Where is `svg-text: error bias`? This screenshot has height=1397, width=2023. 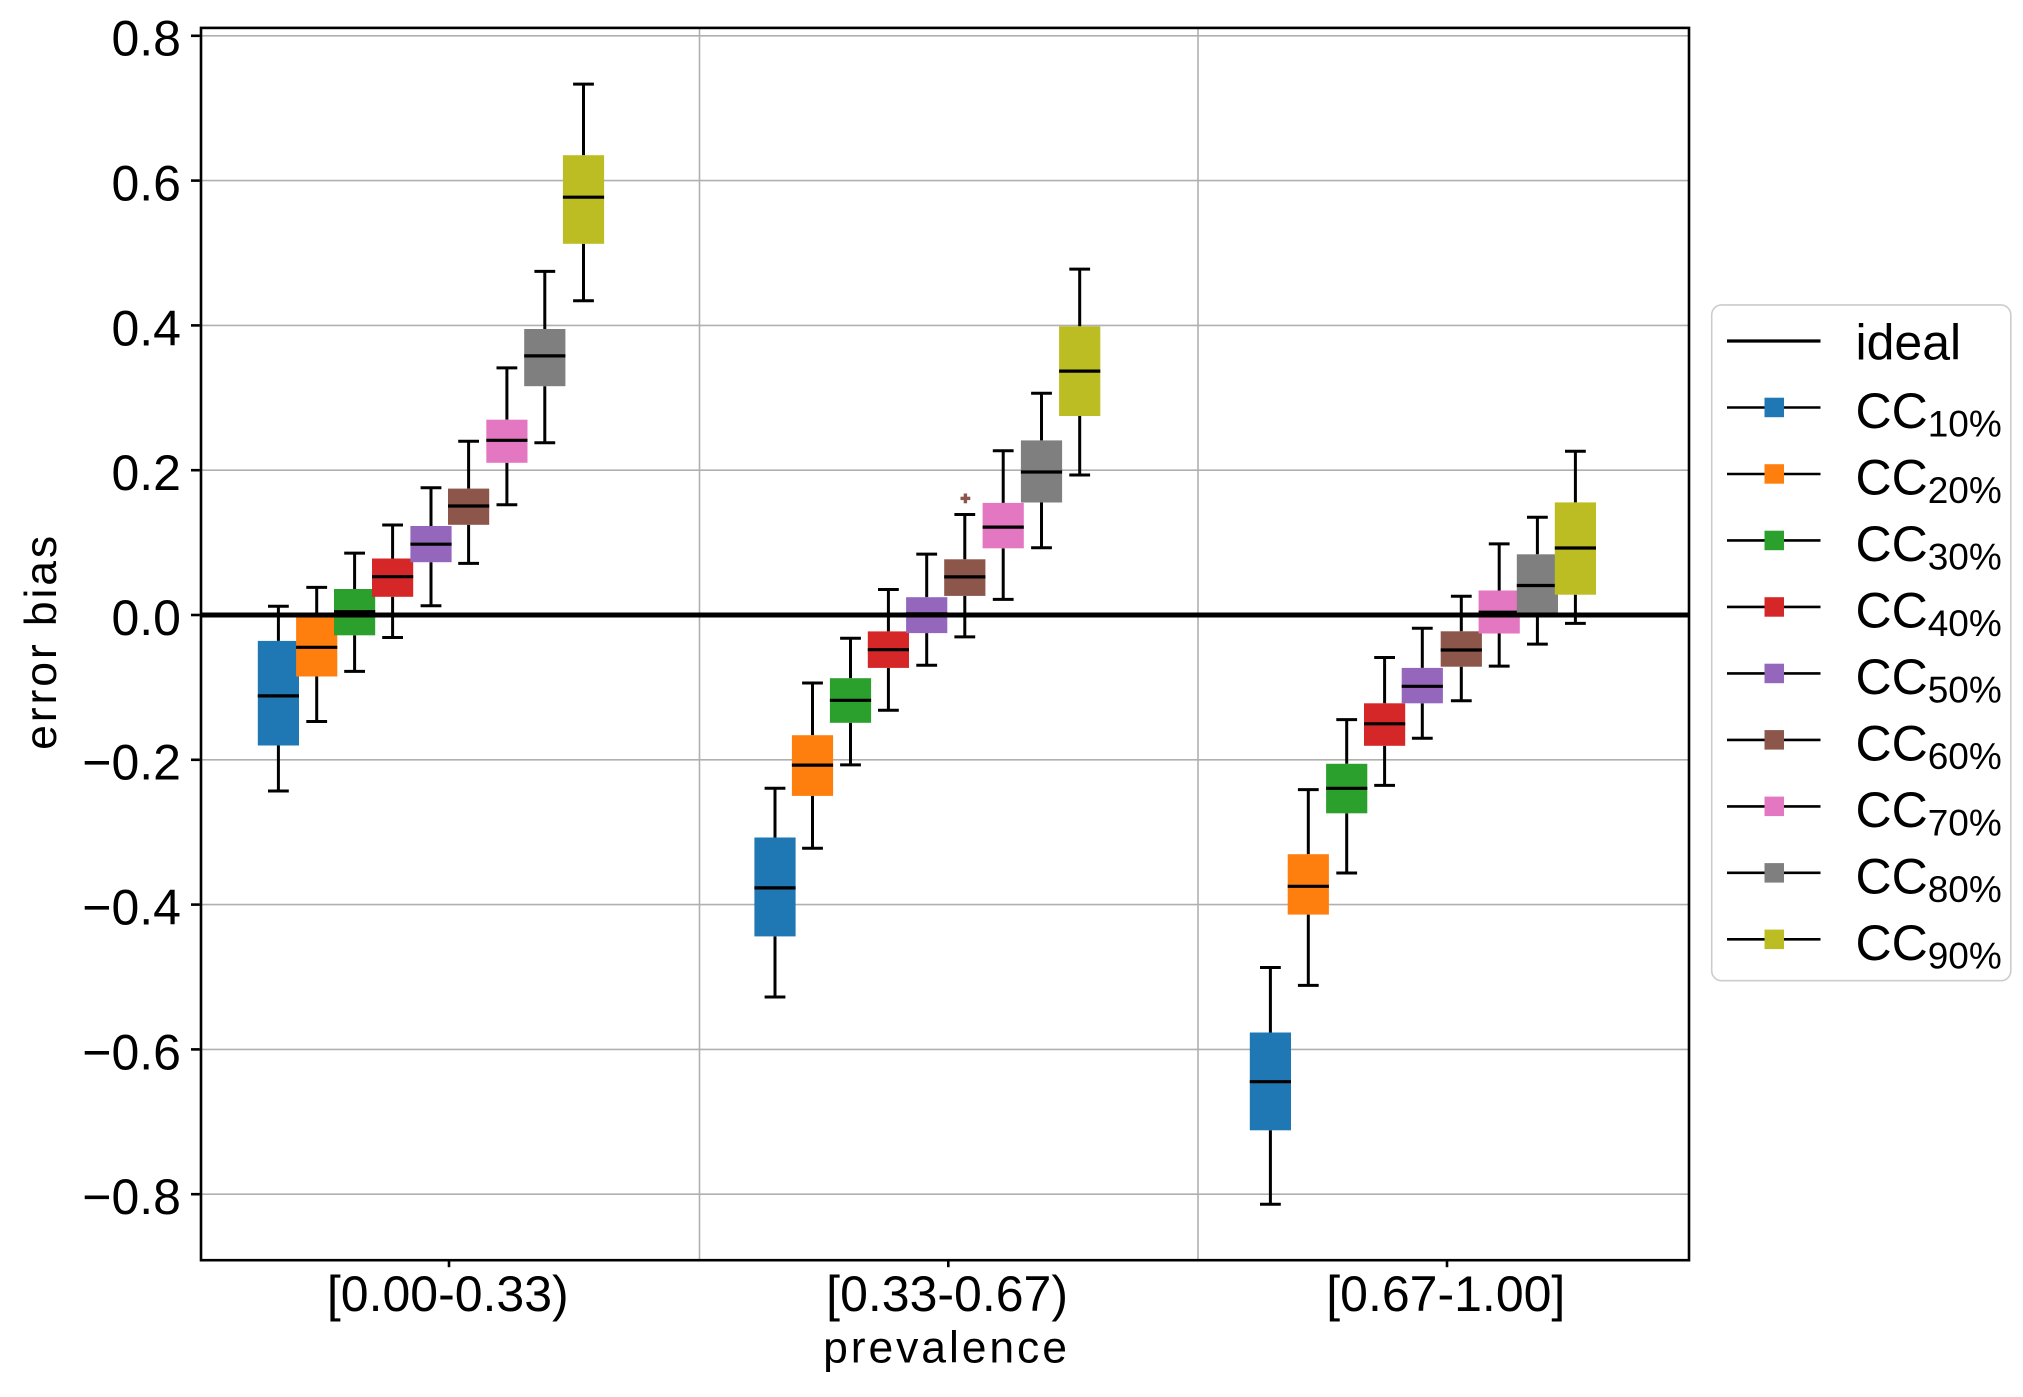
svg-text: error bias is located at coordinates (41, 641).